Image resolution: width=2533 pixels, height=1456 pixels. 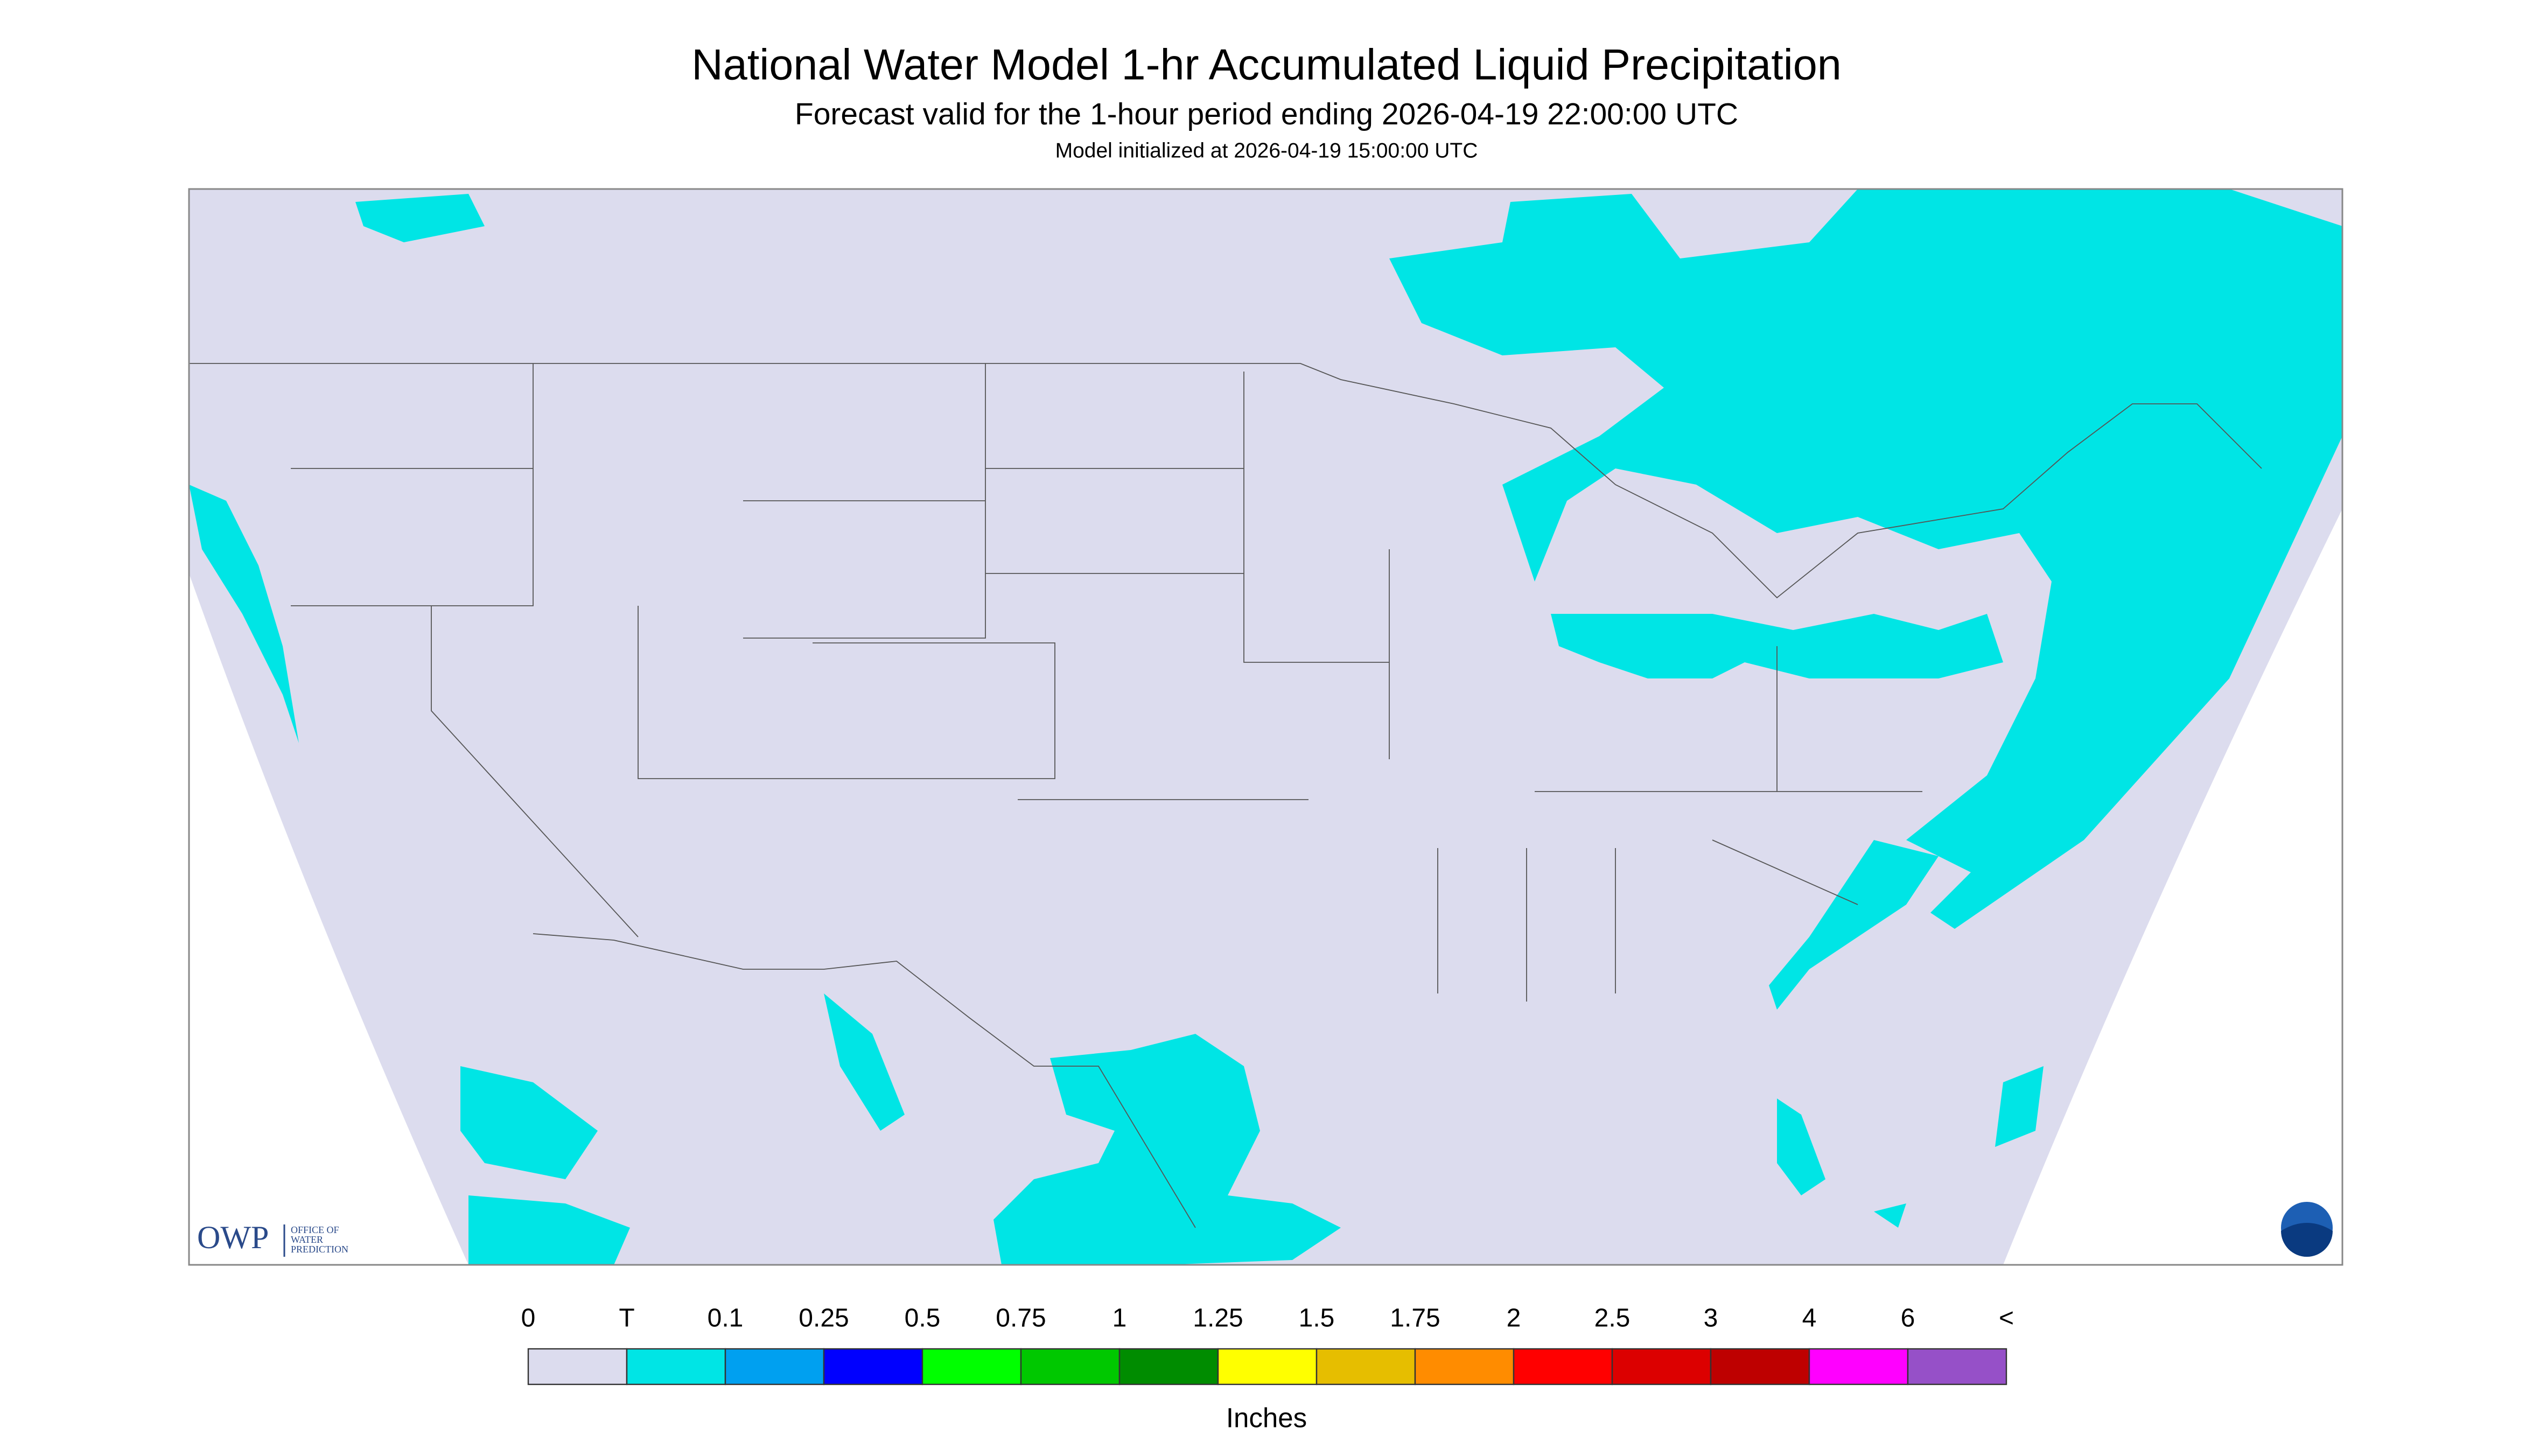 I want to click on logo-acronym: OWP, so click(x=233, y=1237).